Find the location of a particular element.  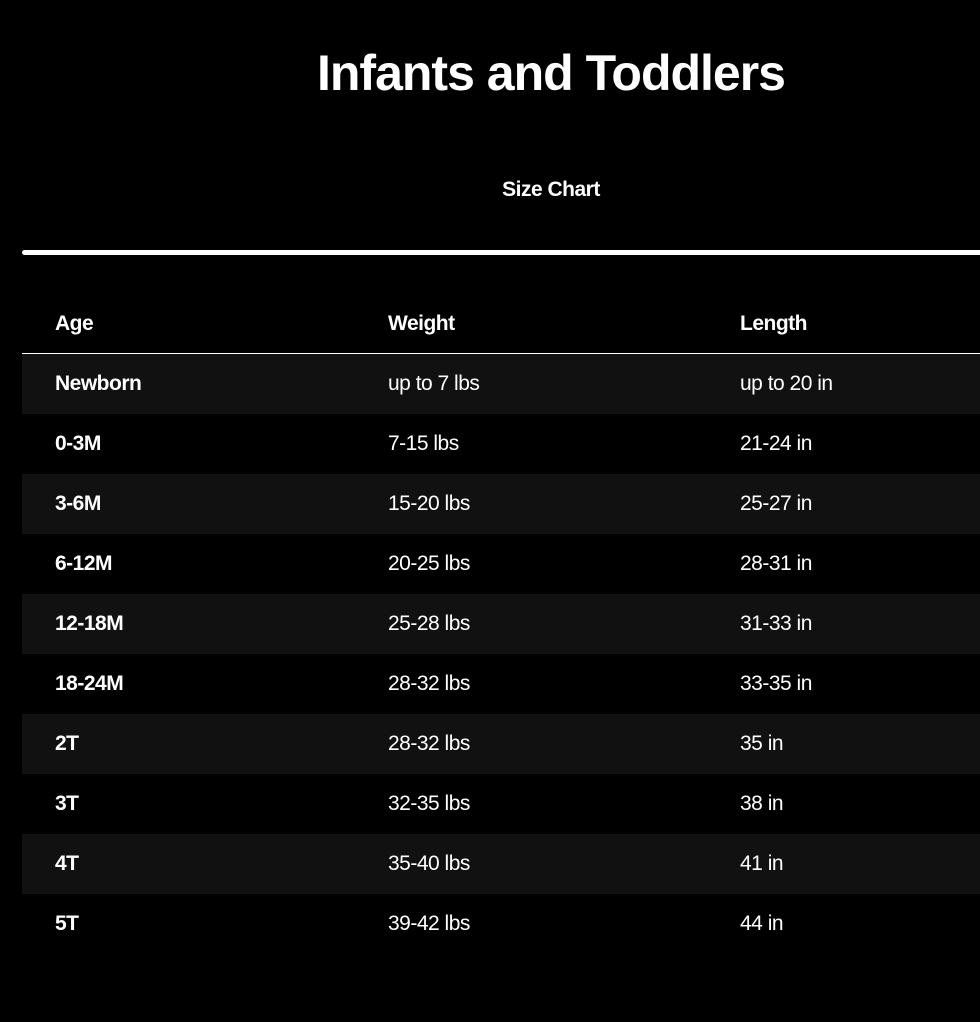

table-row: 3-6M 15-20 lbs 25-27 in is located at coordinates (501, 504).